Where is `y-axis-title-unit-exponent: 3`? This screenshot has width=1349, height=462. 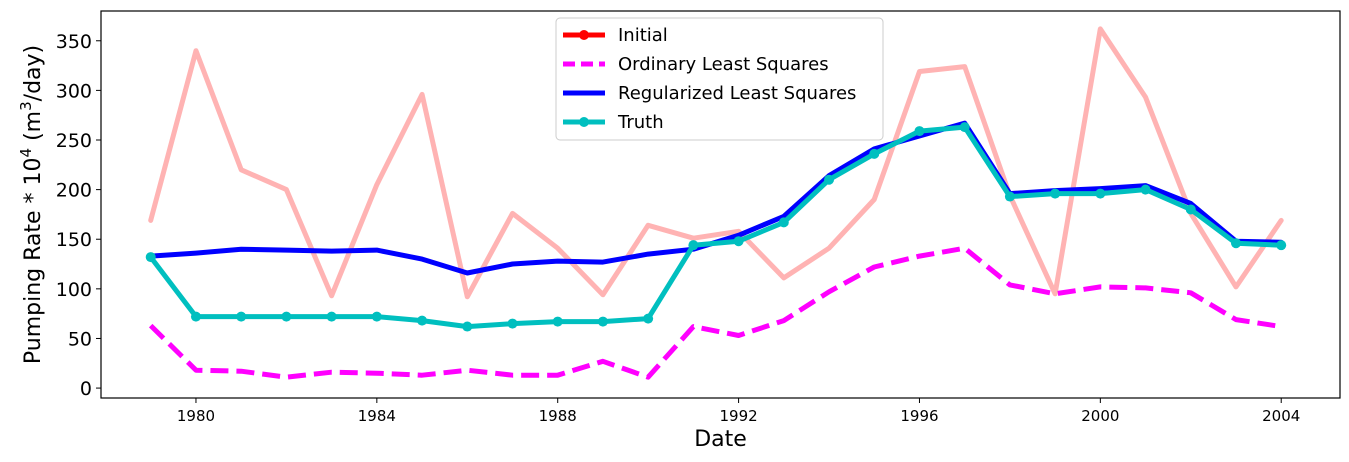
y-axis-title-unit-exponent: 3 is located at coordinates (26, 106).